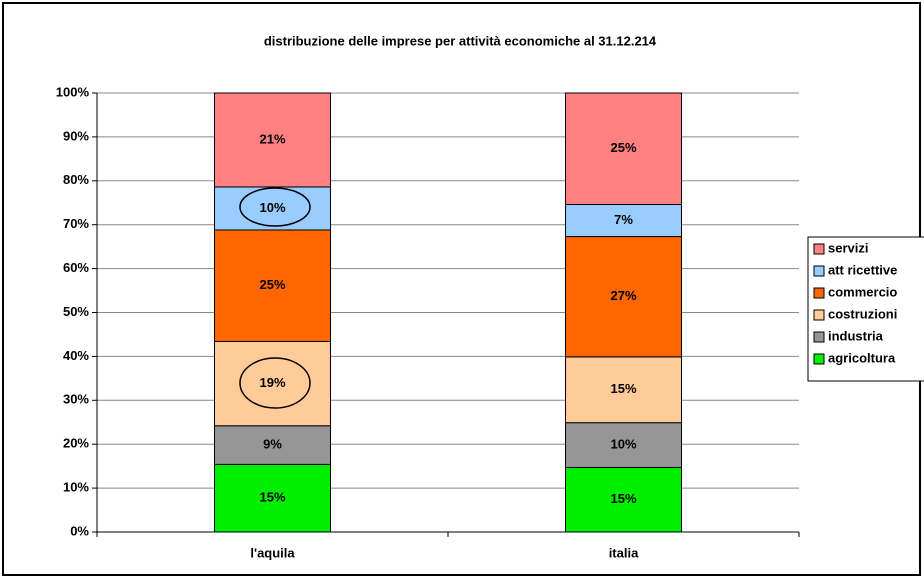 The image size is (924, 579). What do you see at coordinates (862, 357) in the screenshot?
I see `legend-label: agricoltura` at bounding box center [862, 357].